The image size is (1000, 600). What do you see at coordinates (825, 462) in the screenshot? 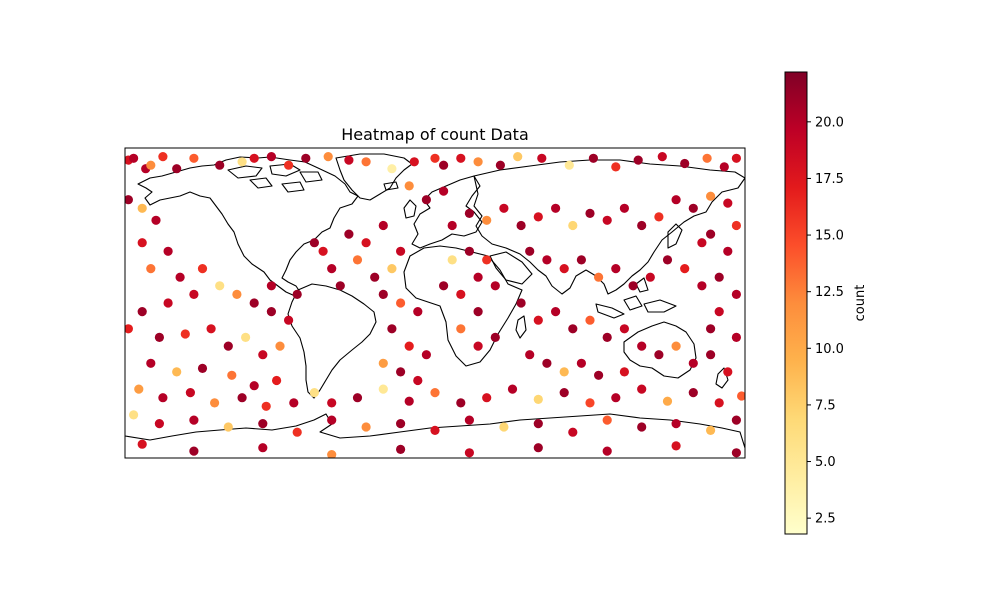
I see `colorbar-tick-label: 5.0` at bounding box center [825, 462].